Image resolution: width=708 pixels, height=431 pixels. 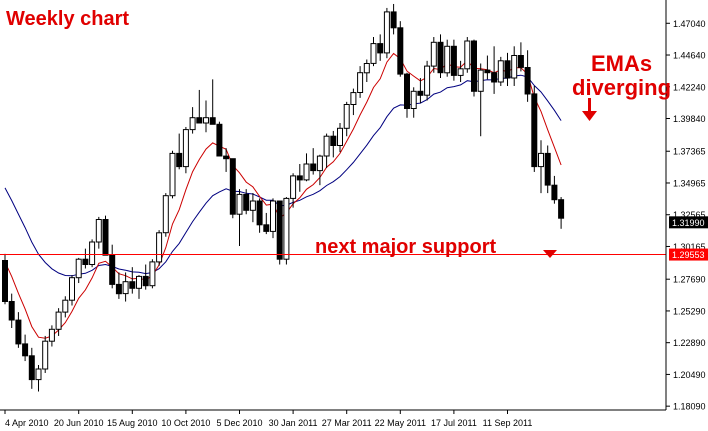 What do you see at coordinates (689, 56) in the screenshot?
I see `y-tick-label: 1.44640` at bounding box center [689, 56].